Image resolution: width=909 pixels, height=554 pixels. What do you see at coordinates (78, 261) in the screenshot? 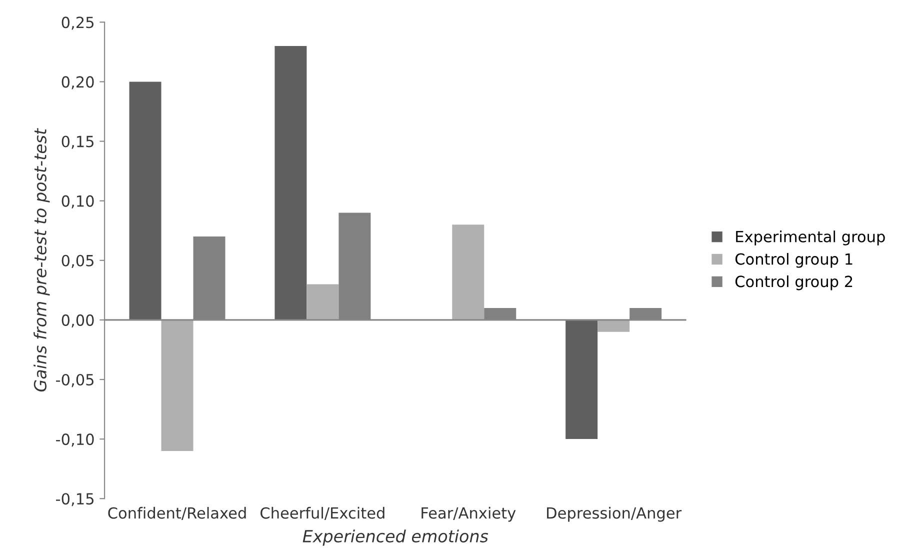
I see `y-tick-label: 0,05` at bounding box center [78, 261].